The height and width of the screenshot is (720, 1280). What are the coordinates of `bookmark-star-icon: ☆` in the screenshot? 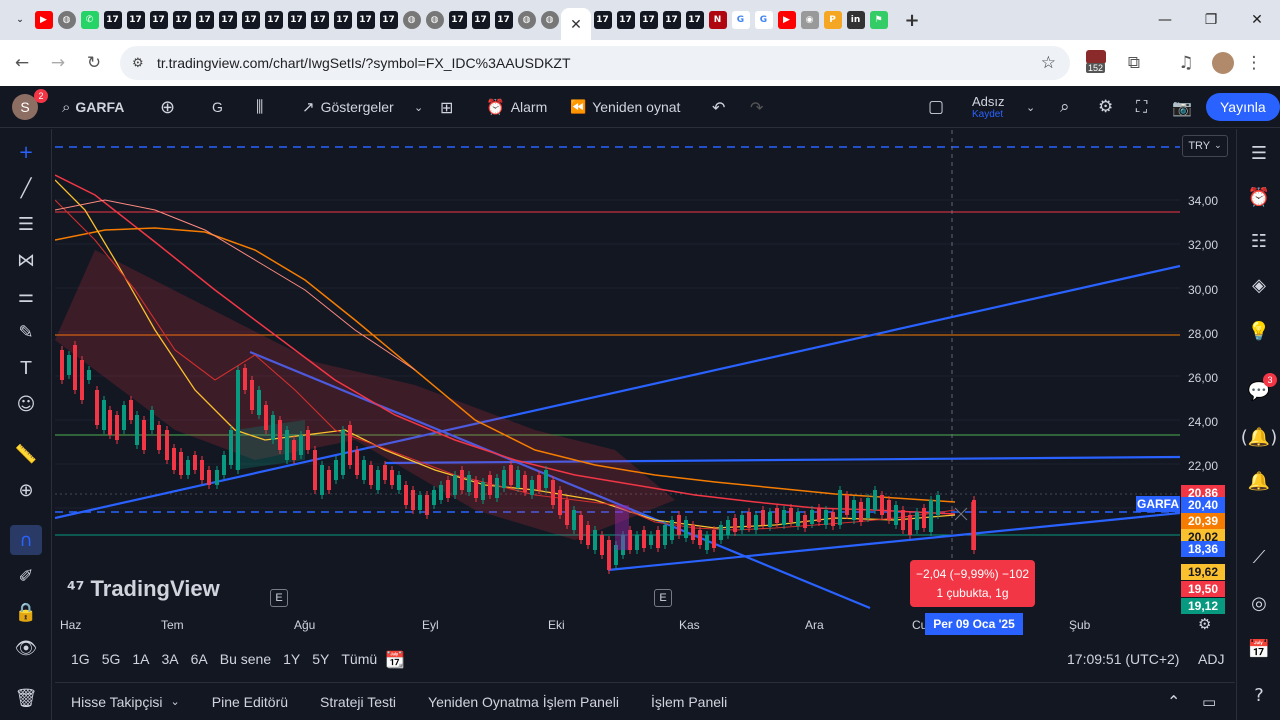 It's located at (1048, 63).